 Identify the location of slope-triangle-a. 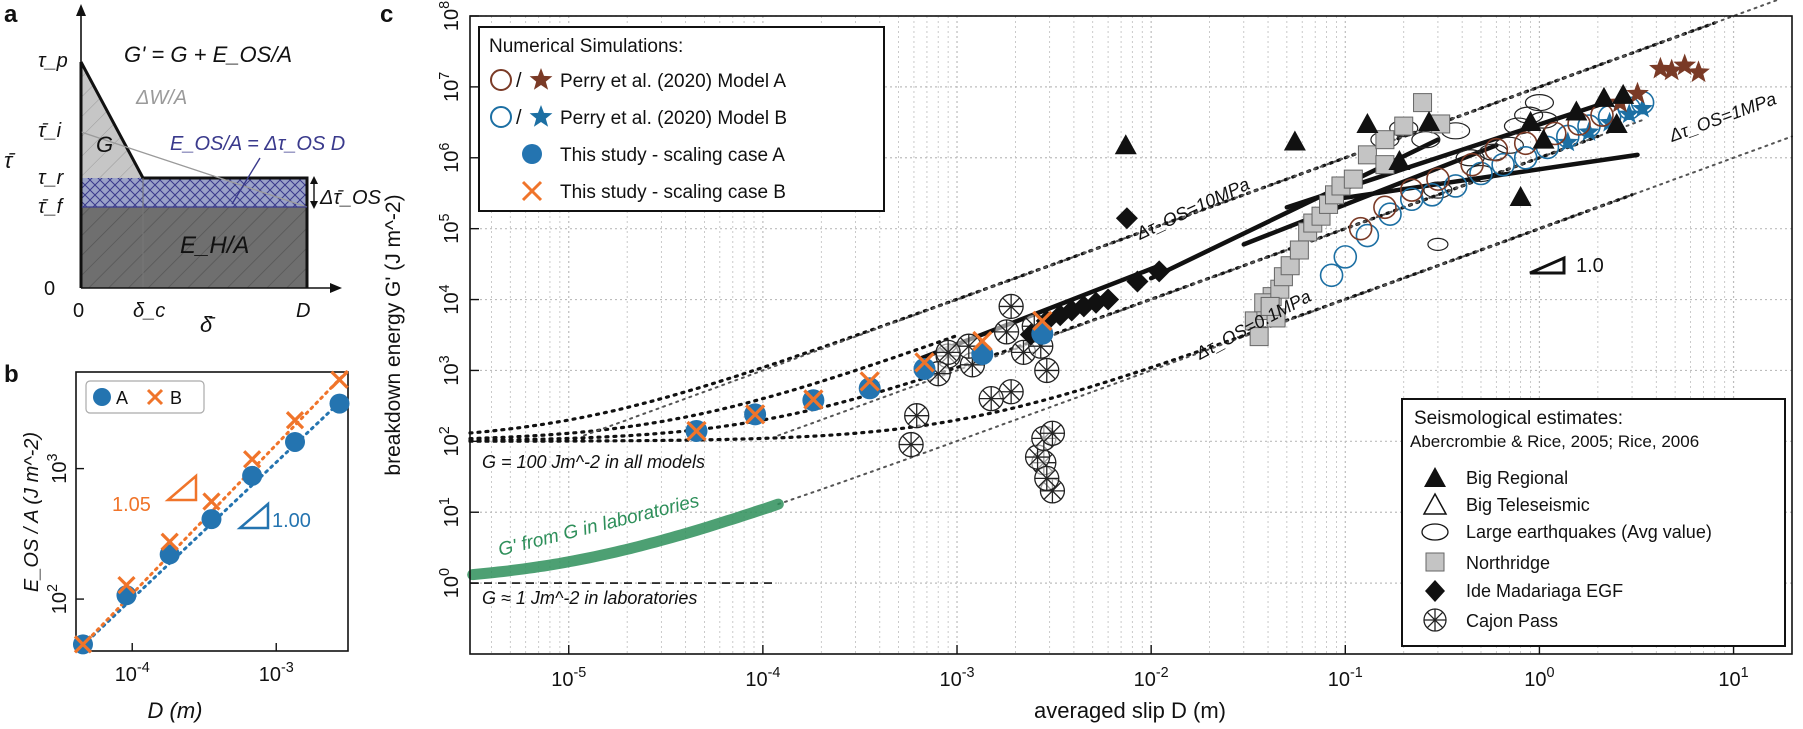
(253, 515).